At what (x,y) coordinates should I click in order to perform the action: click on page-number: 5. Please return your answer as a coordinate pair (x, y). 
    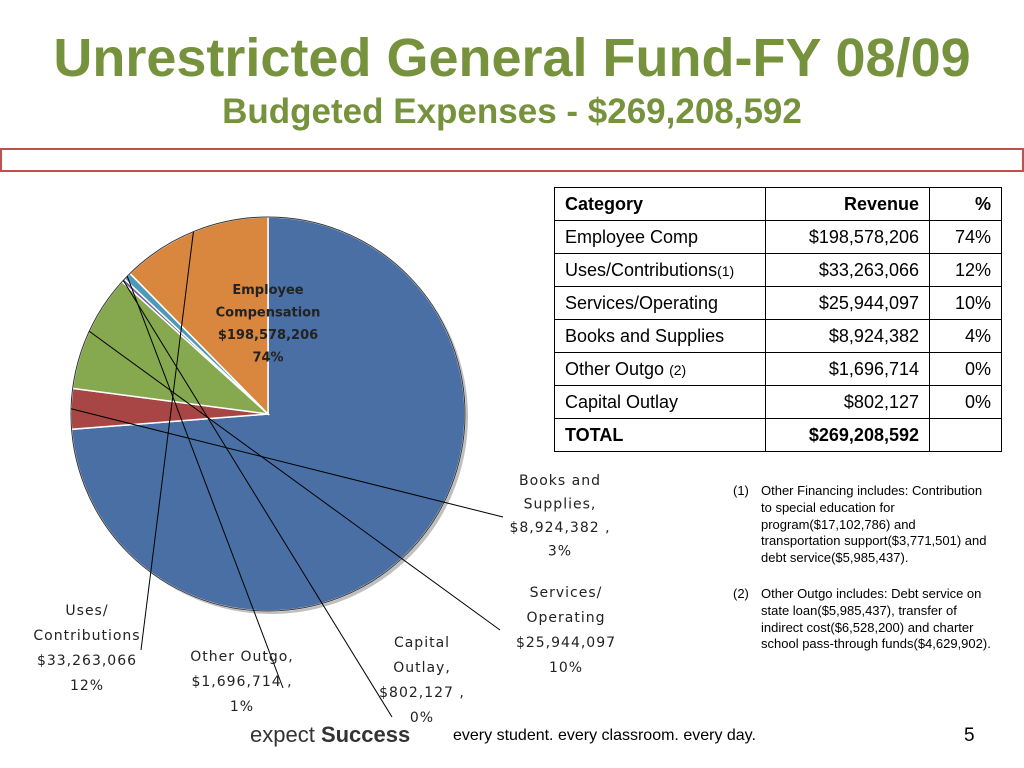
    Looking at the image, I should click on (969, 735).